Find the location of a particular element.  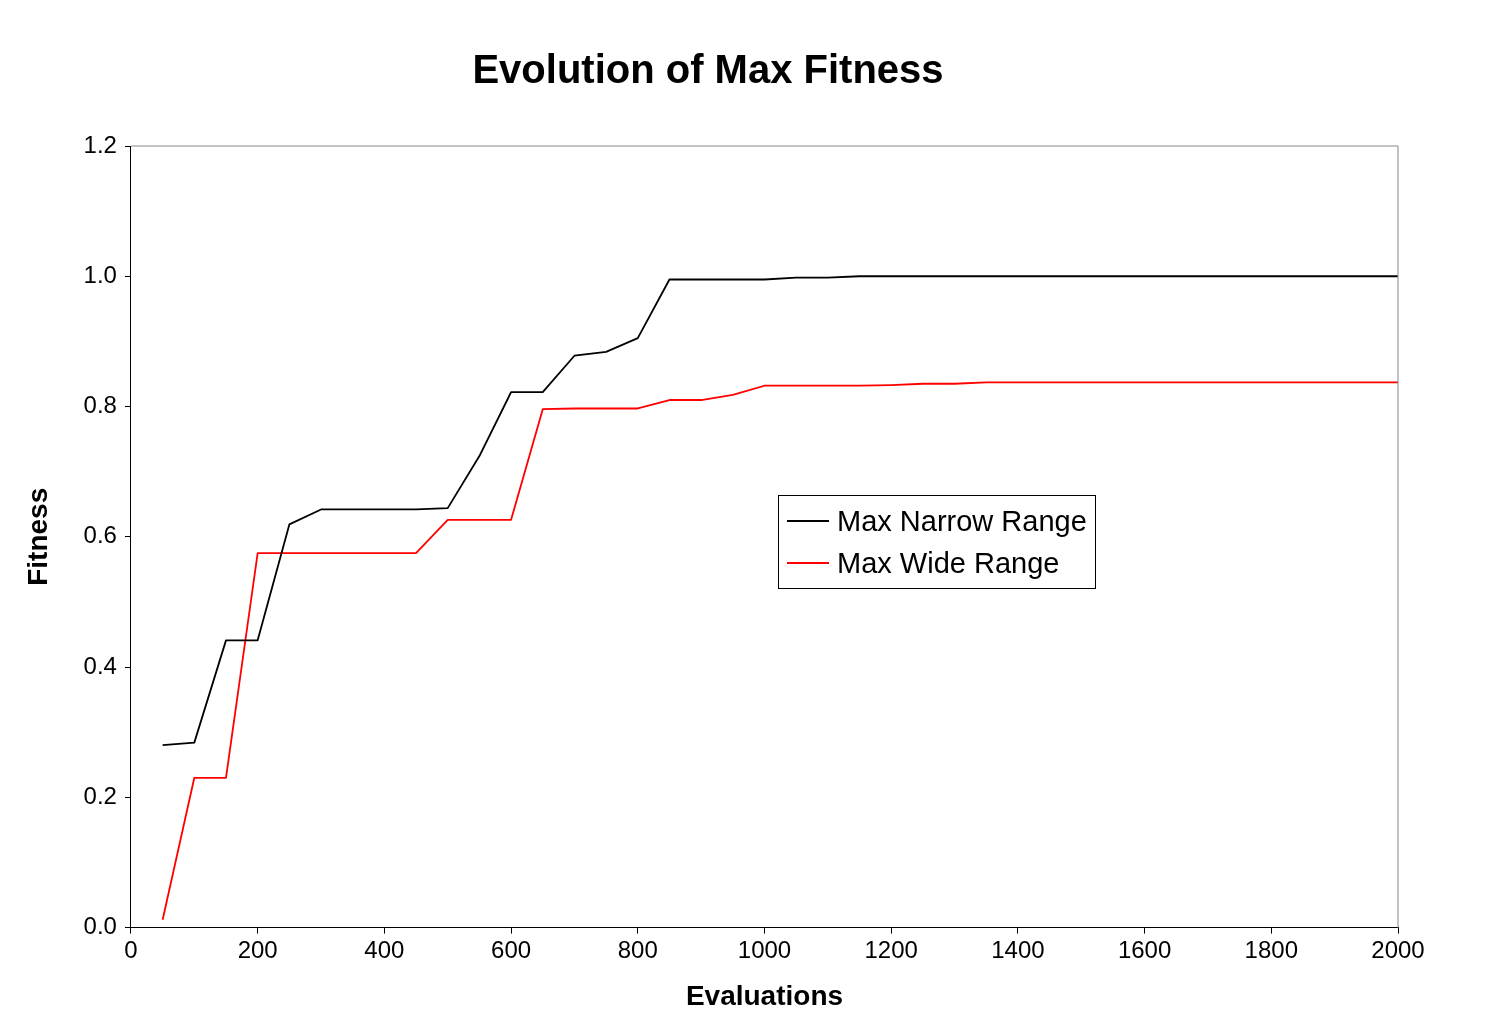

y-tick-label: 0.2 is located at coordinates (100, 795).